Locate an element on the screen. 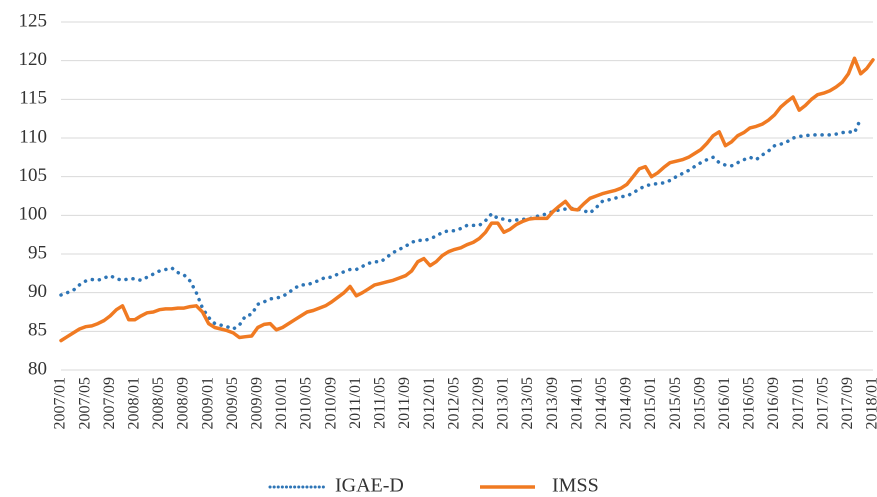  x-tick-label: 2016/05 is located at coordinates (749, 403).